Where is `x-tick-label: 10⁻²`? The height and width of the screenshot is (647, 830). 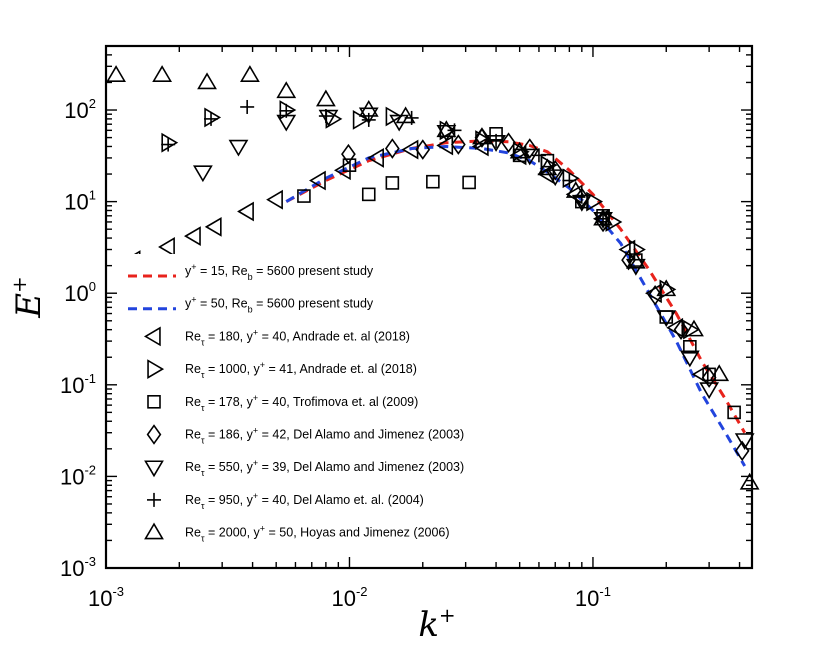
x-tick-label: 10⁻² is located at coordinates (349, 597).